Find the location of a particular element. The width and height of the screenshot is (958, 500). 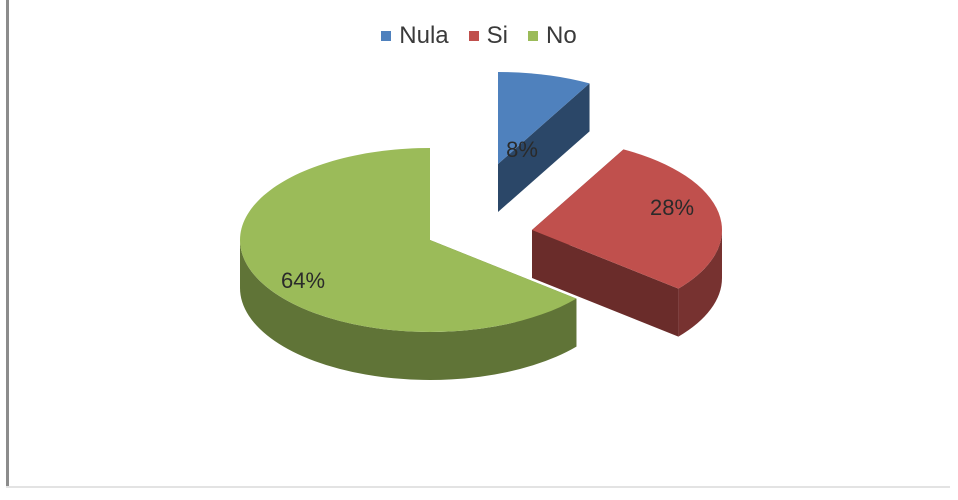

slice-top-no is located at coordinates (408, 240).